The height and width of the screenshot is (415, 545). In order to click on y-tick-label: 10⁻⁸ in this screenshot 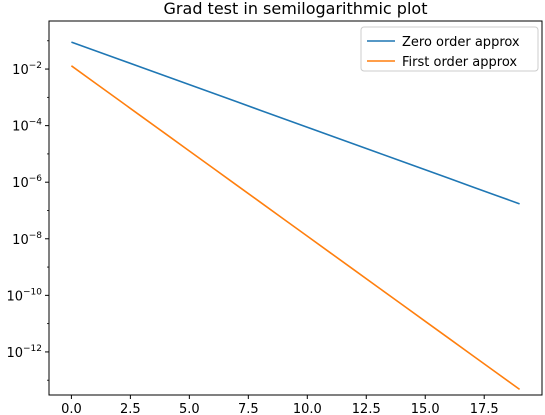, I will do `click(27, 239)`.